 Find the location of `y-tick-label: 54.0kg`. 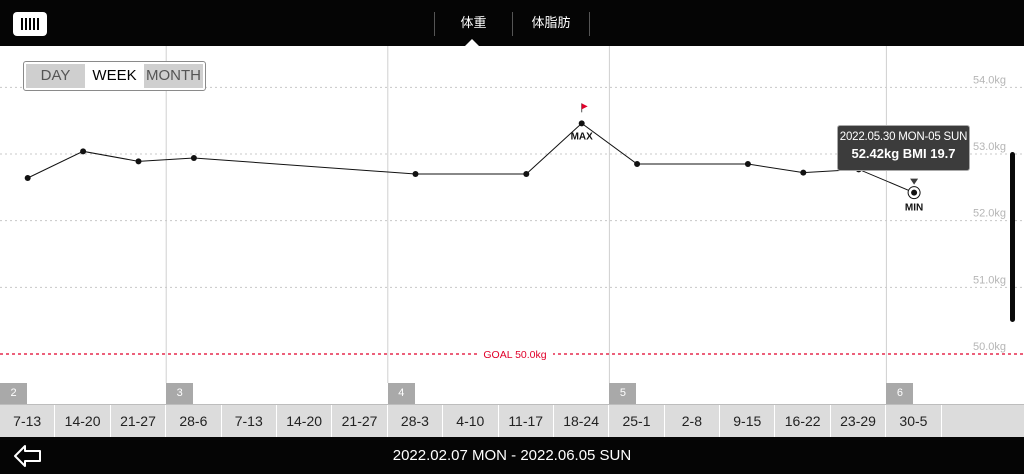

y-tick-label: 54.0kg is located at coordinates (989, 80).